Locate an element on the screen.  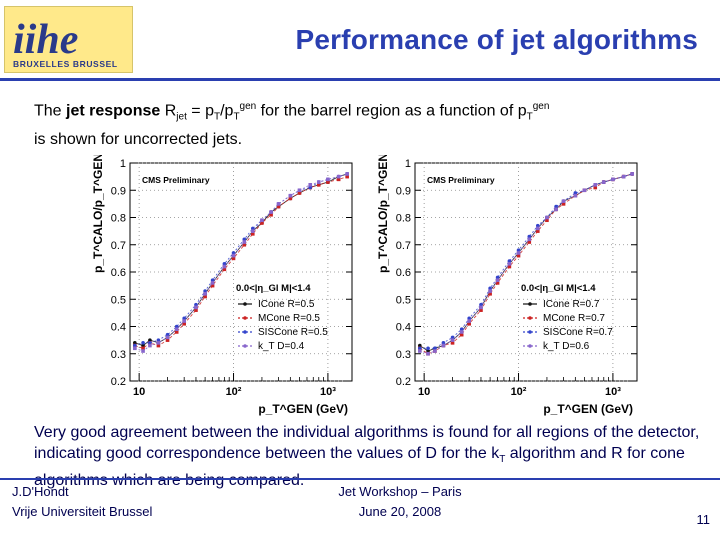
footer-event-block: Jet Workshop – Paris June 20, 2008 is located at coordinates (400, 502).